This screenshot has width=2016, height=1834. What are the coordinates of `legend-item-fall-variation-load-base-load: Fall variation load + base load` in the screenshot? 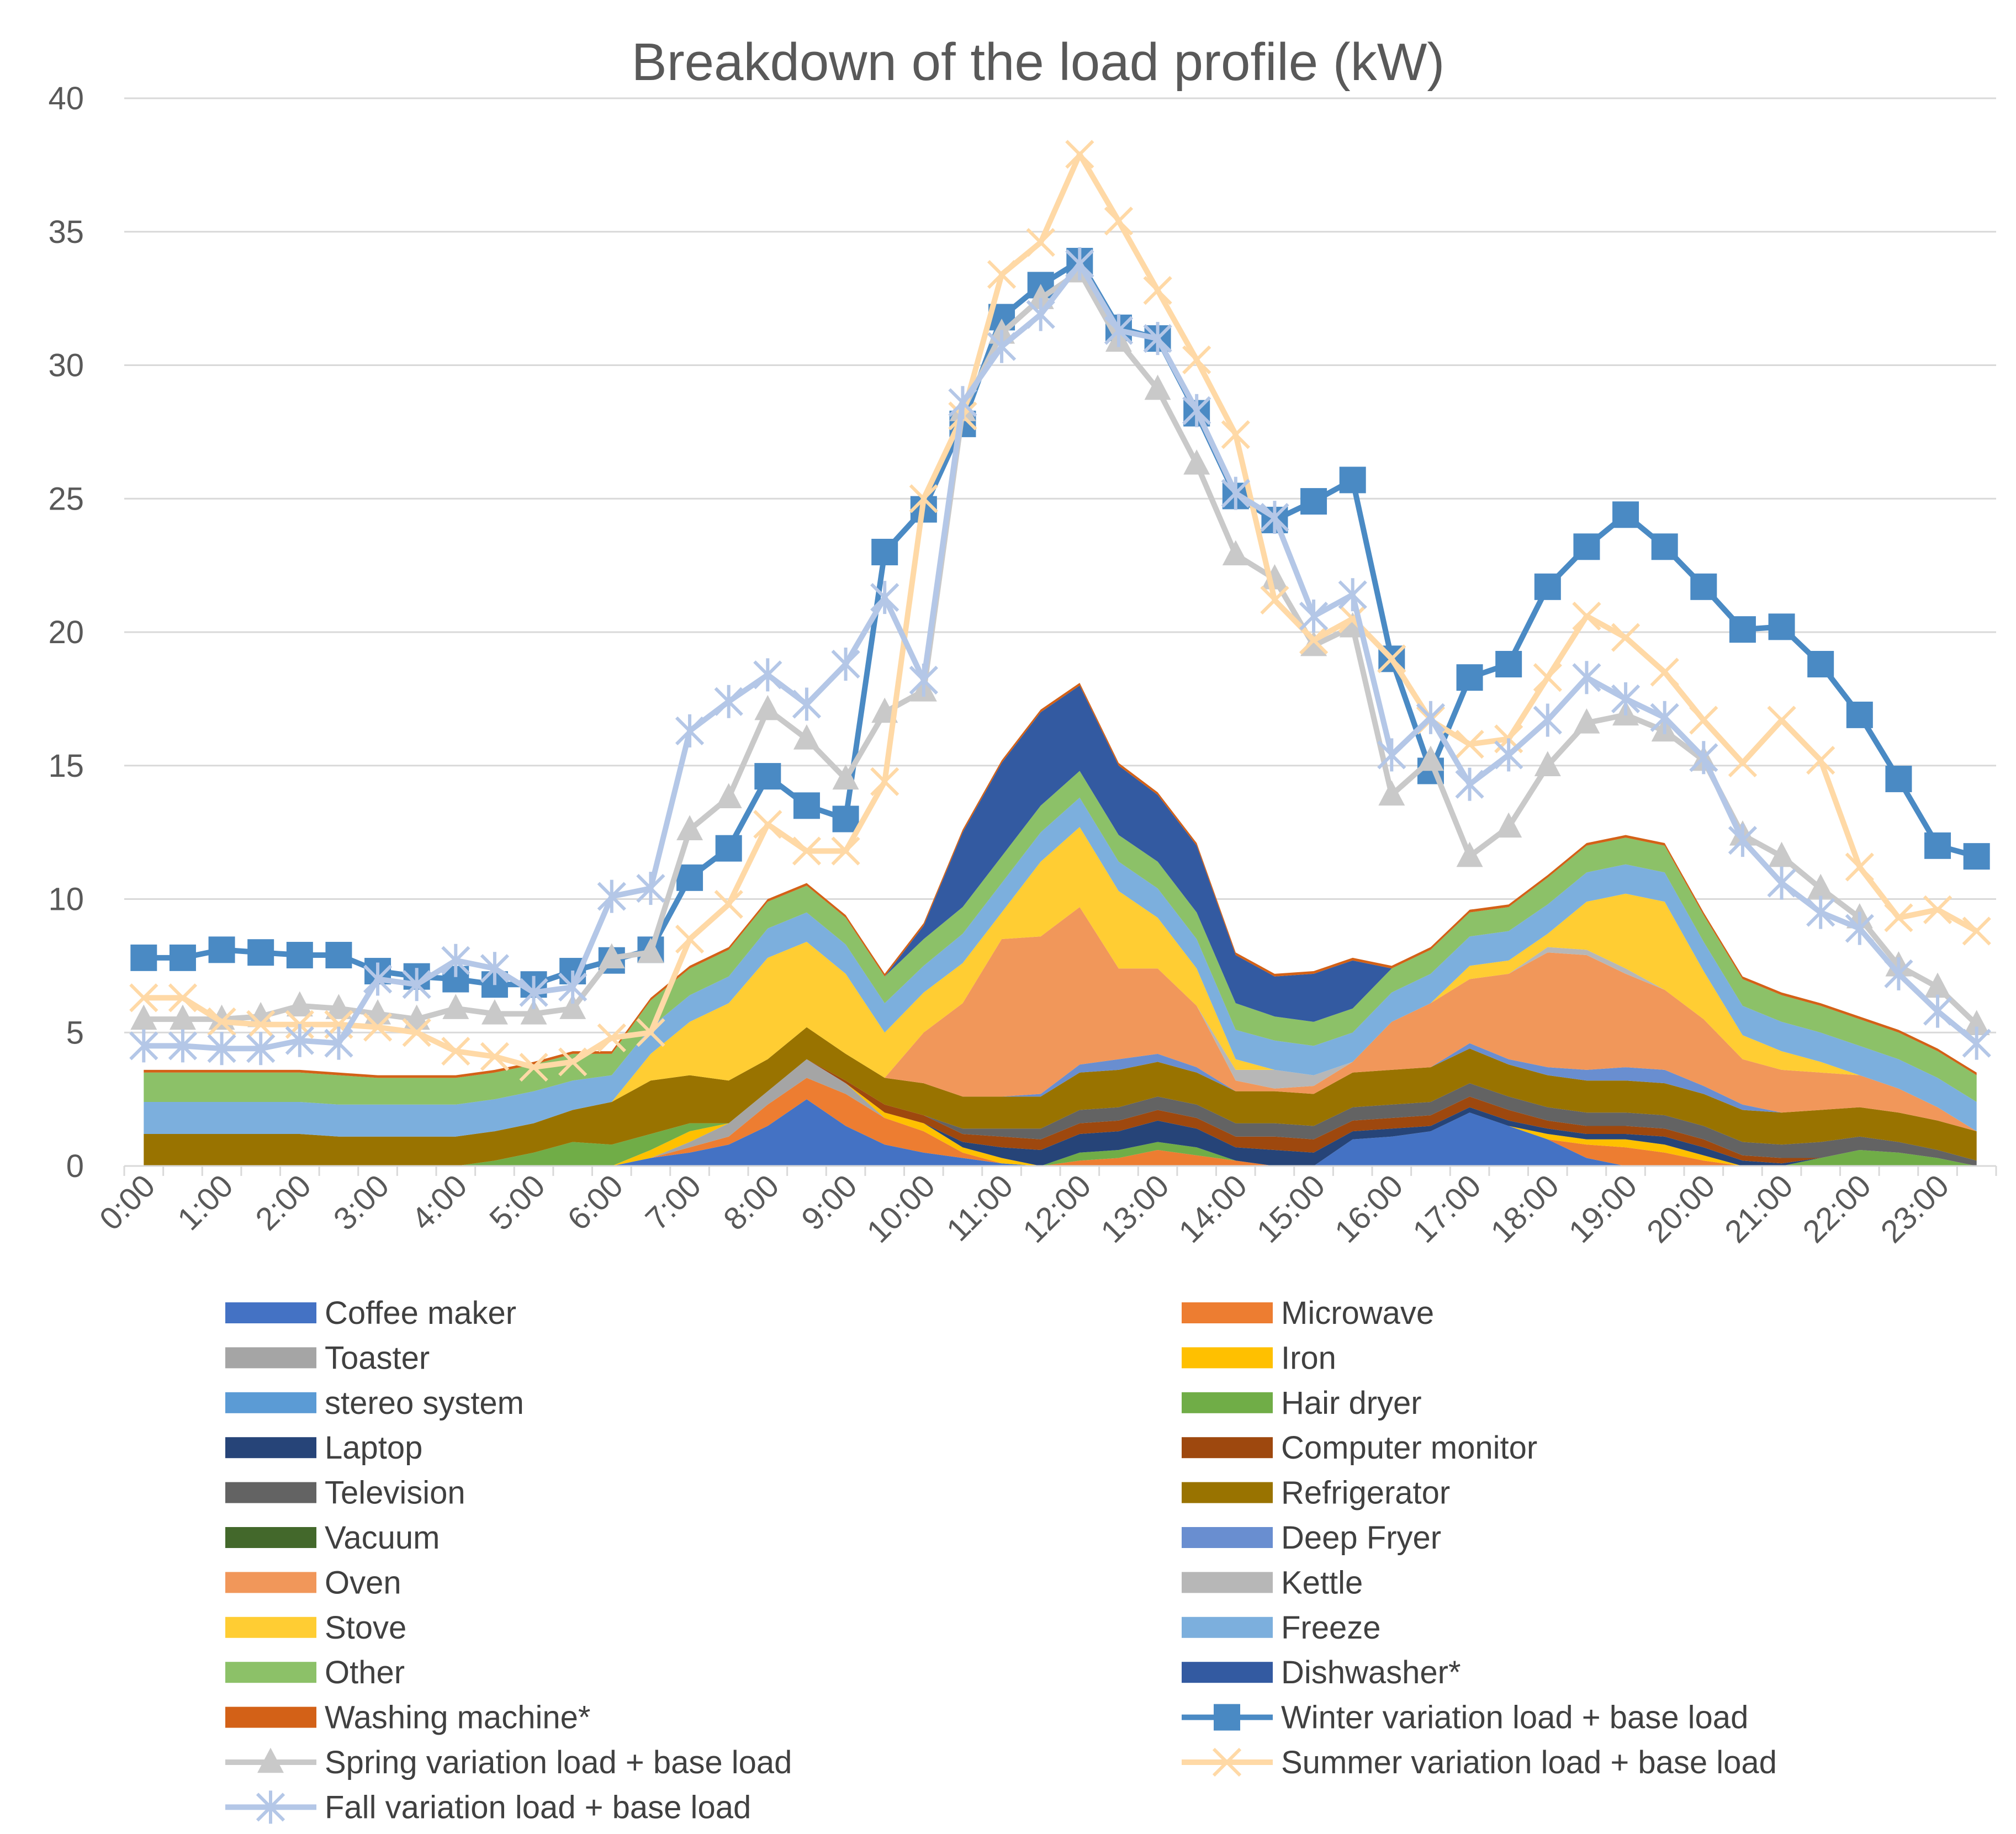 It's located at (488, 1807).